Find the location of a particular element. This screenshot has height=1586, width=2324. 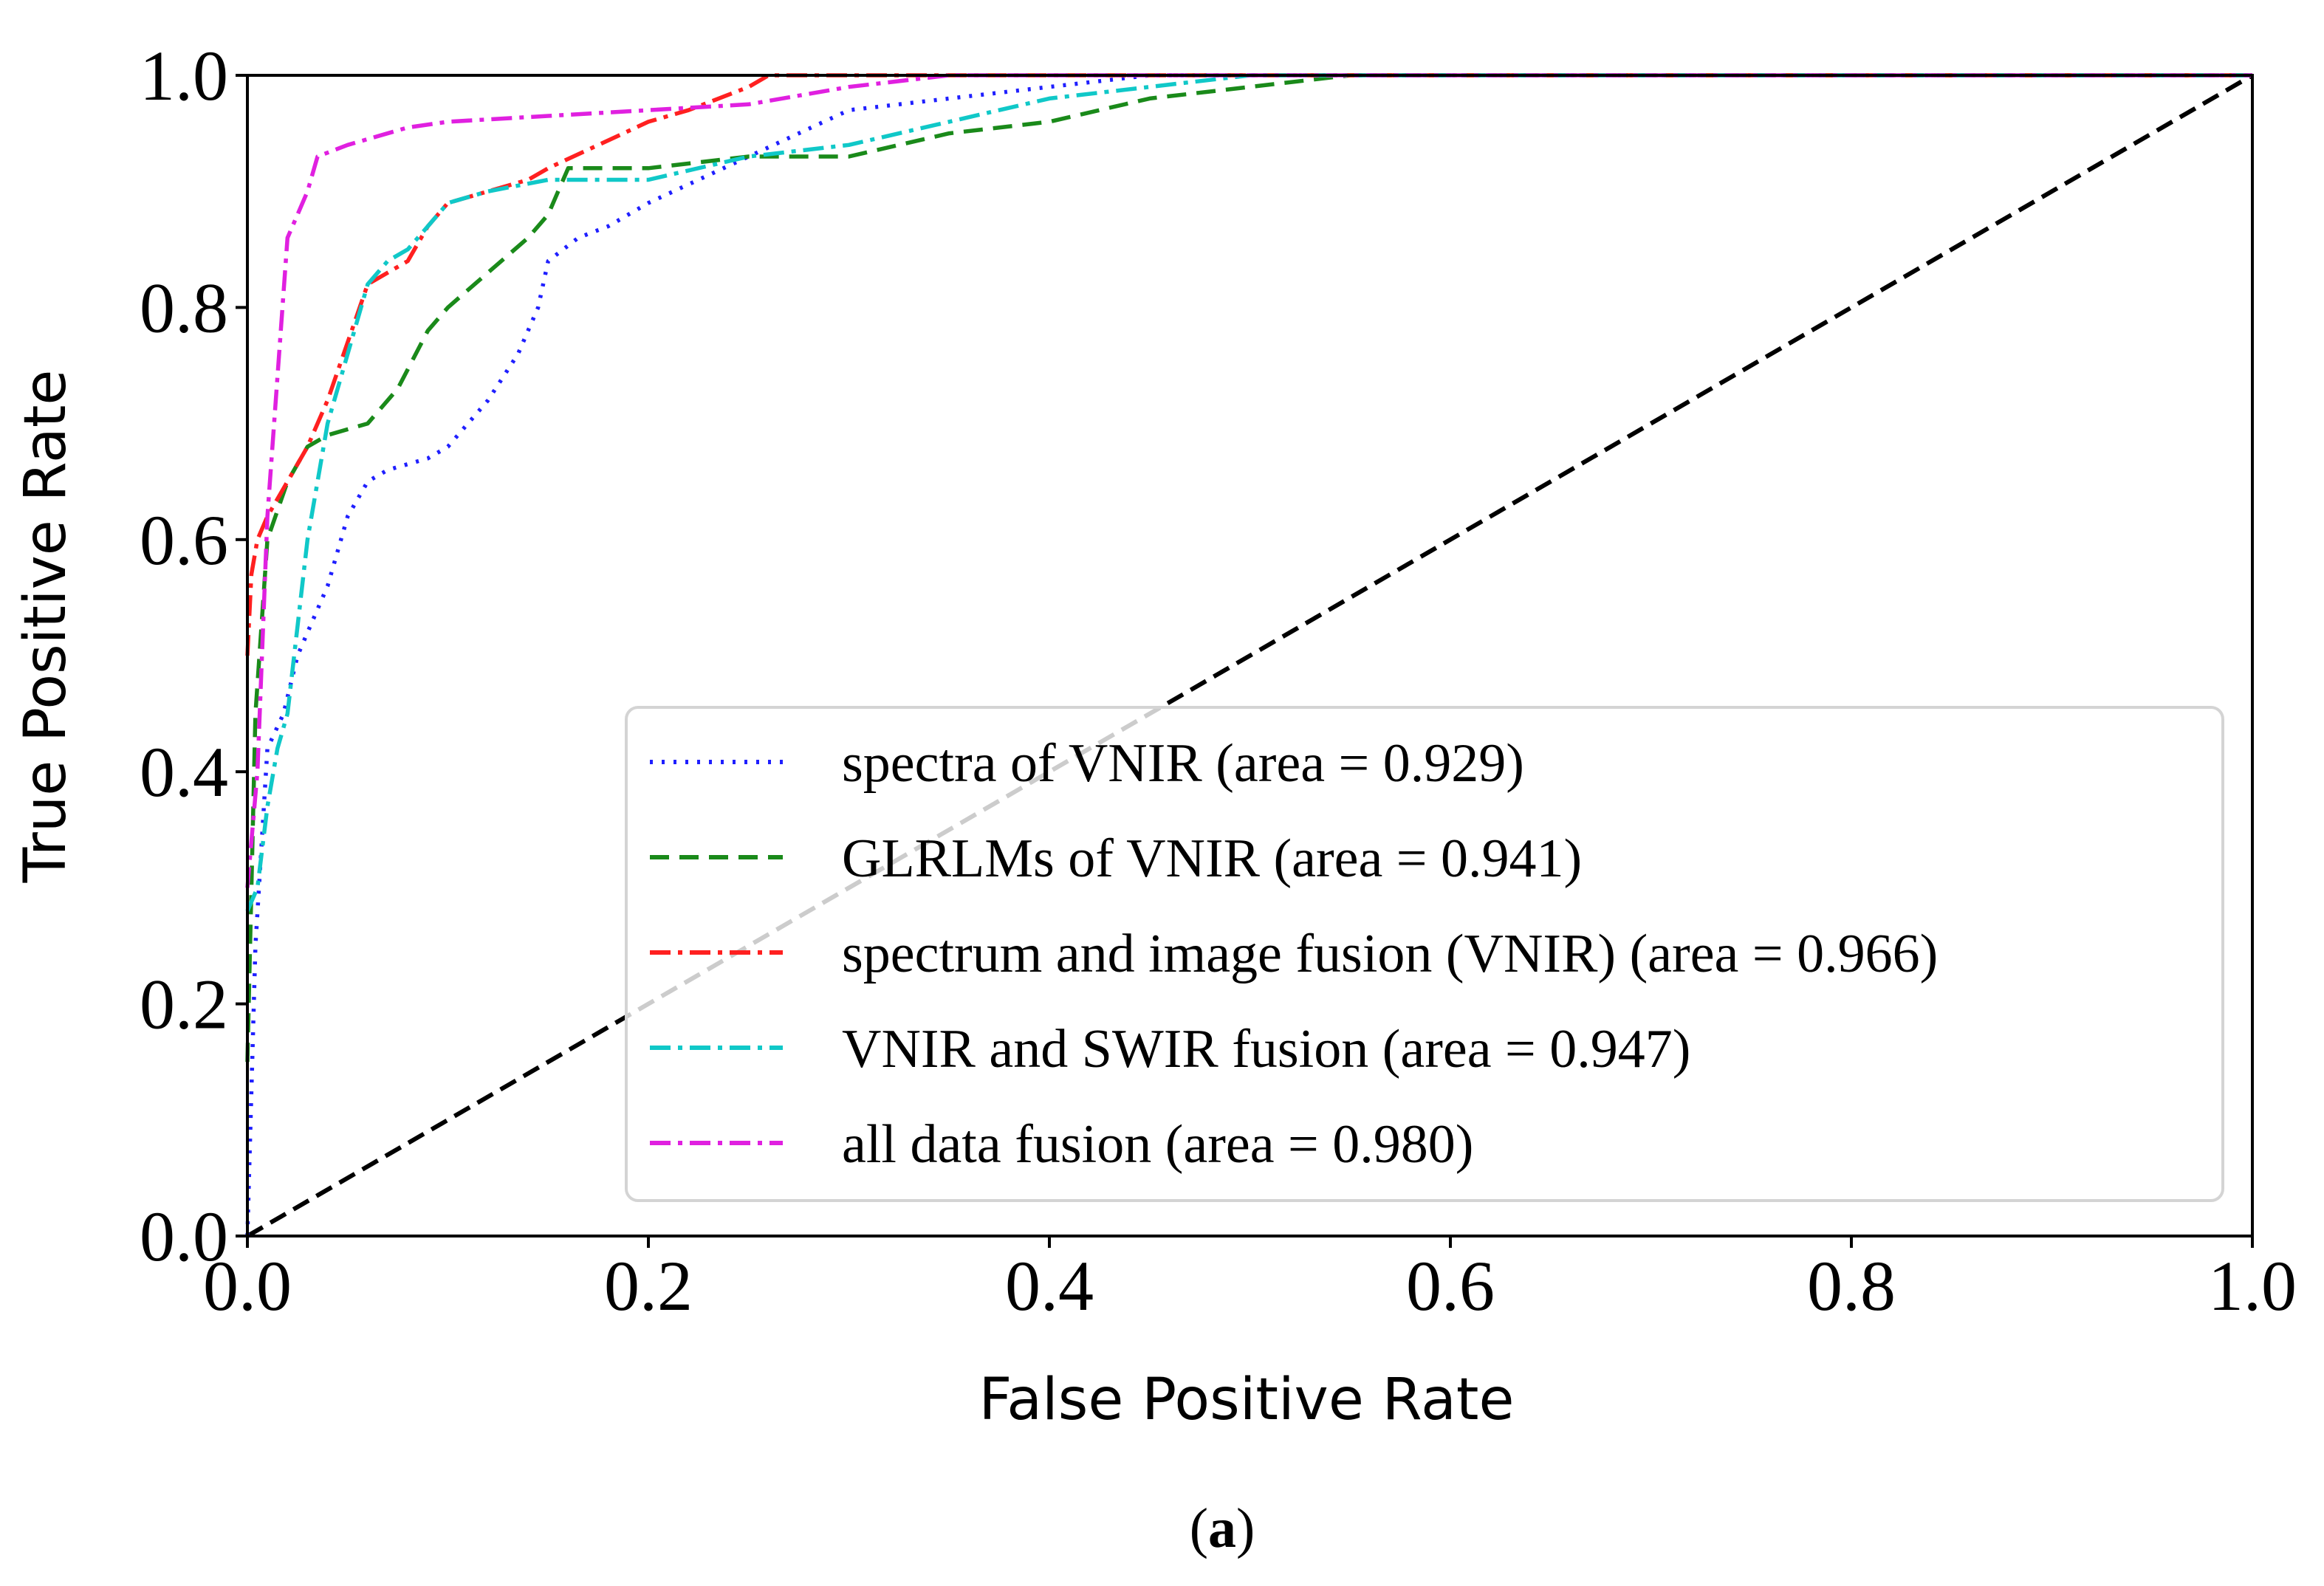

x-tick-label: 0.8 is located at coordinates (1851, 1285).